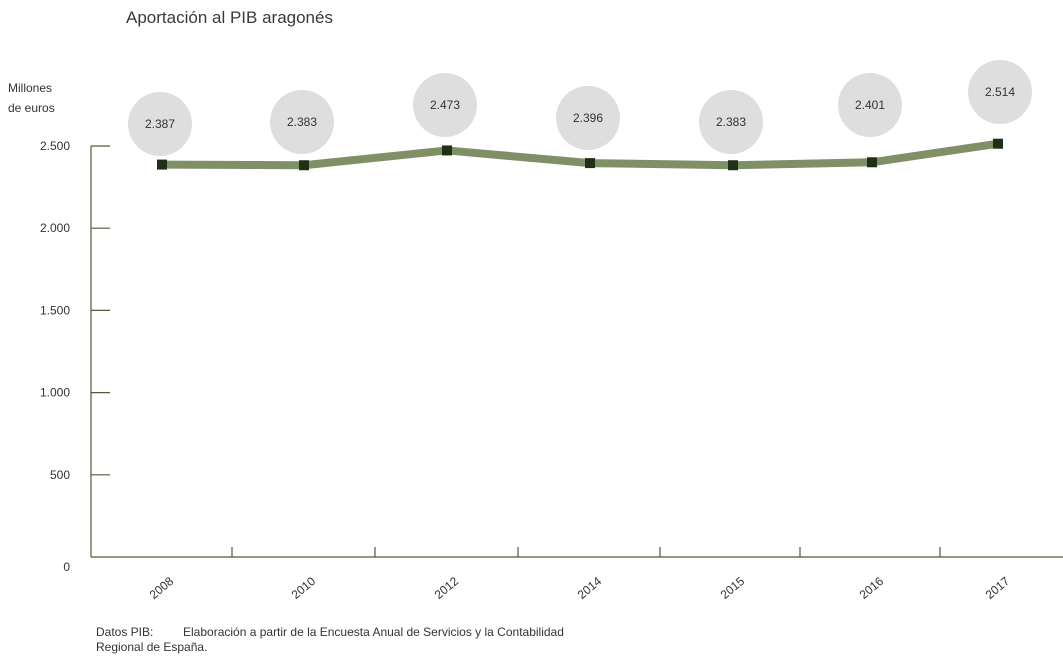 The width and height of the screenshot is (1063, 660). Describe the element at coordinates (55, 146) in the screenshot. I see `y-tick-label: 2.500` at that location.